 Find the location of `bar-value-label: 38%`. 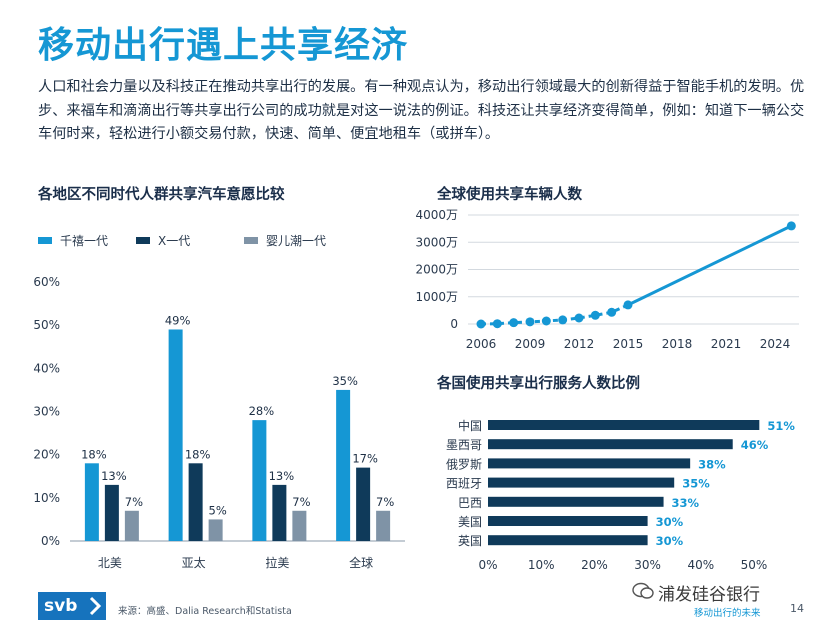

bar-value-label: 38% is located at coordinates (712, 464).